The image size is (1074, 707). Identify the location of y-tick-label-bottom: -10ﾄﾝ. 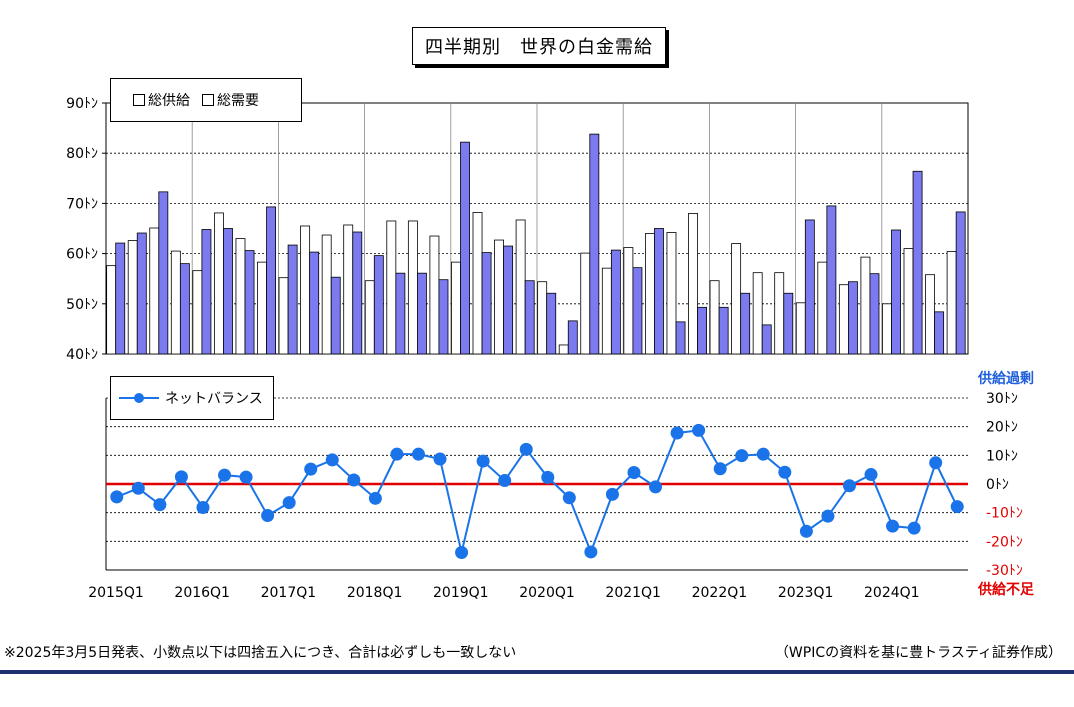
(1004, 514).